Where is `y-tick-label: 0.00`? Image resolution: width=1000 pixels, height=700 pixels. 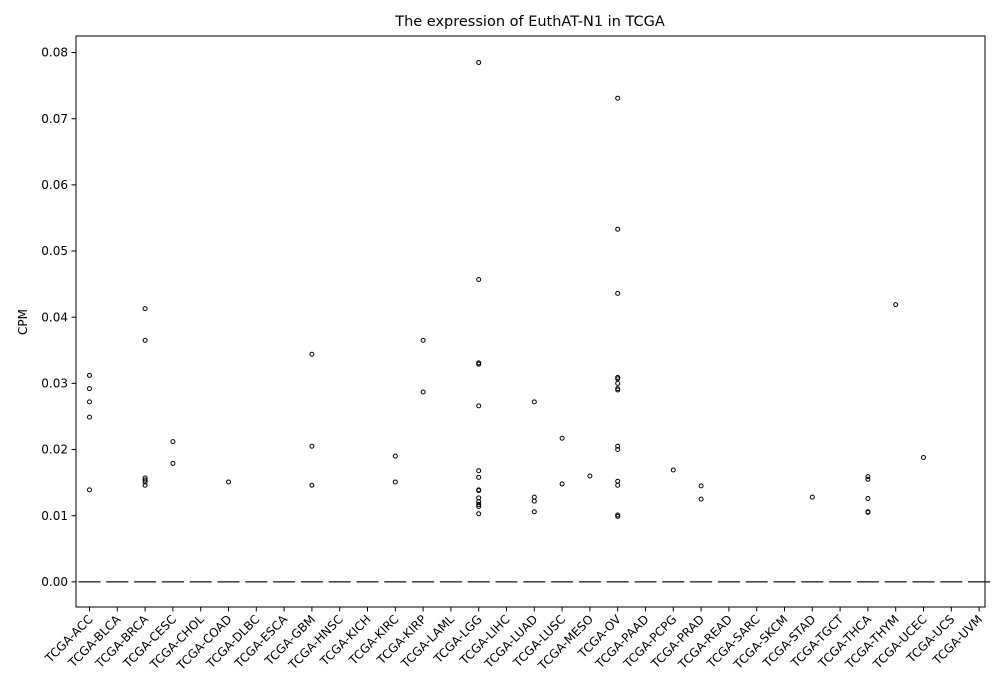
y-tick-label: 0.00 is located at coordinates (54, 582).